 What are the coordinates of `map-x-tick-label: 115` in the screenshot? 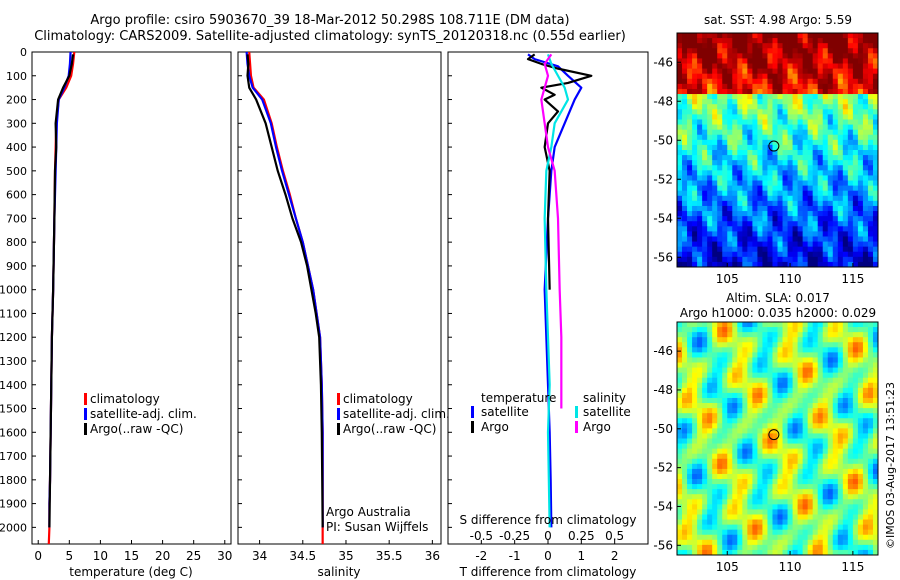 It's located at (852, 567).